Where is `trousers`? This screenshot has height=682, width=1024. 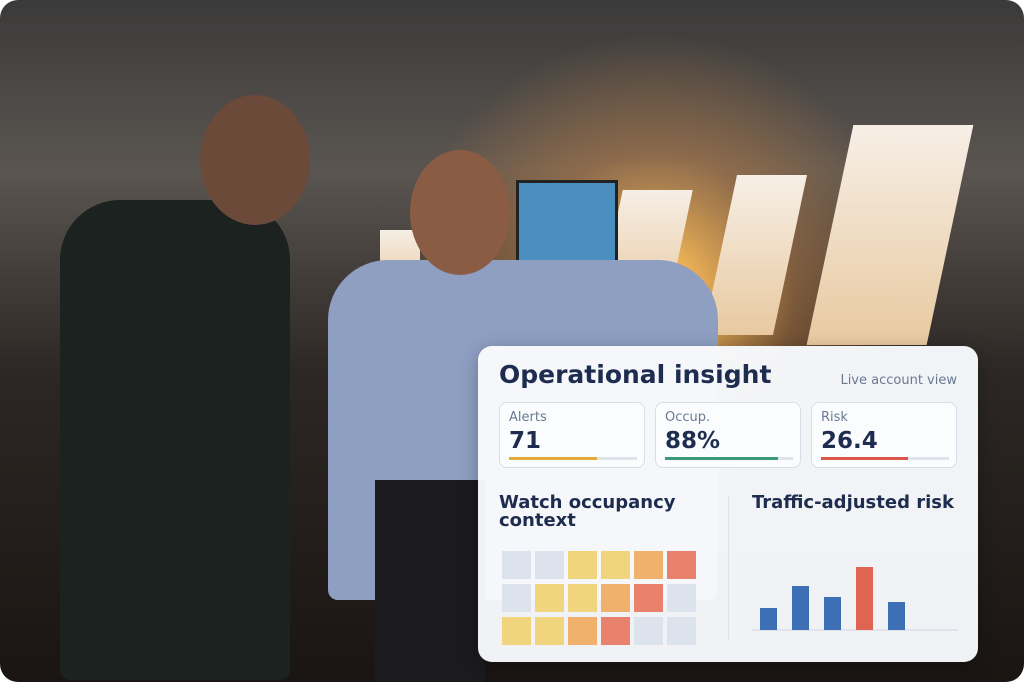
trousers is located at coordinates (430, 581).